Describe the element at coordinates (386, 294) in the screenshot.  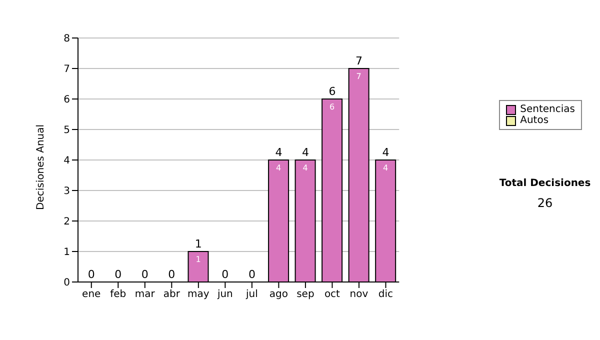
I see `x-tick-label: dic` at that location.